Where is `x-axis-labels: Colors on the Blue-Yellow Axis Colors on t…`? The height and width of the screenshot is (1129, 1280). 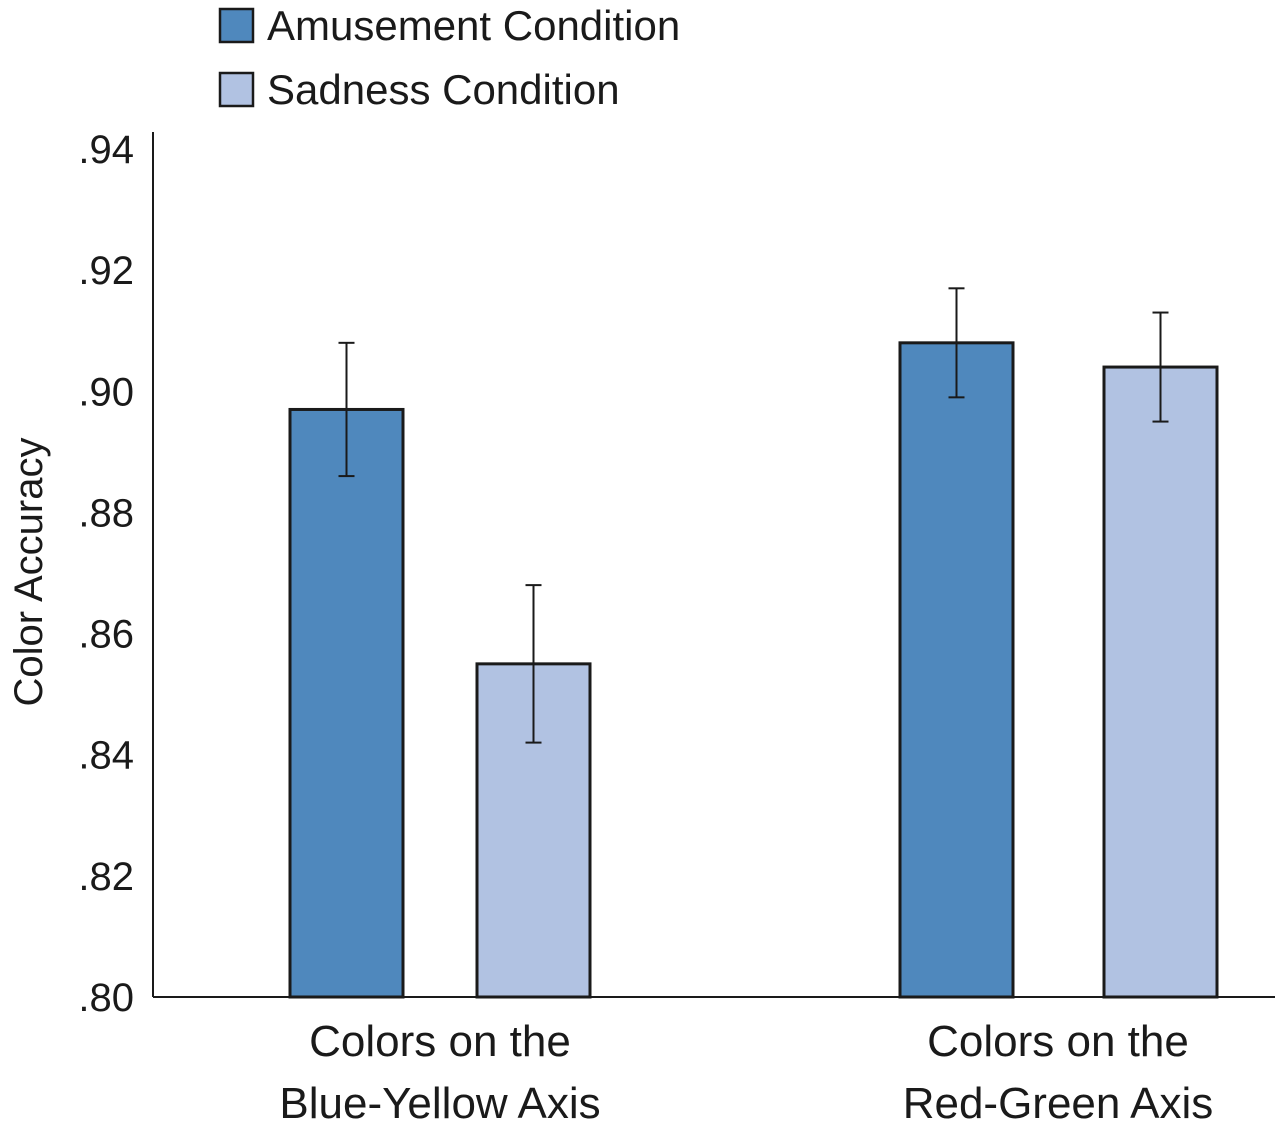 x-axis-labels: Colors on the Blue-Yellow Axis Colors on t… is located at coordinates (746, 1072).